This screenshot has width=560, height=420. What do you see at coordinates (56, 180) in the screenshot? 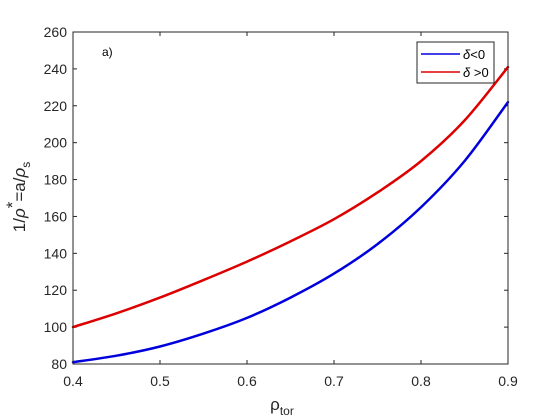
I see `y-tick-label: 180` at bounding box center [56, 180].